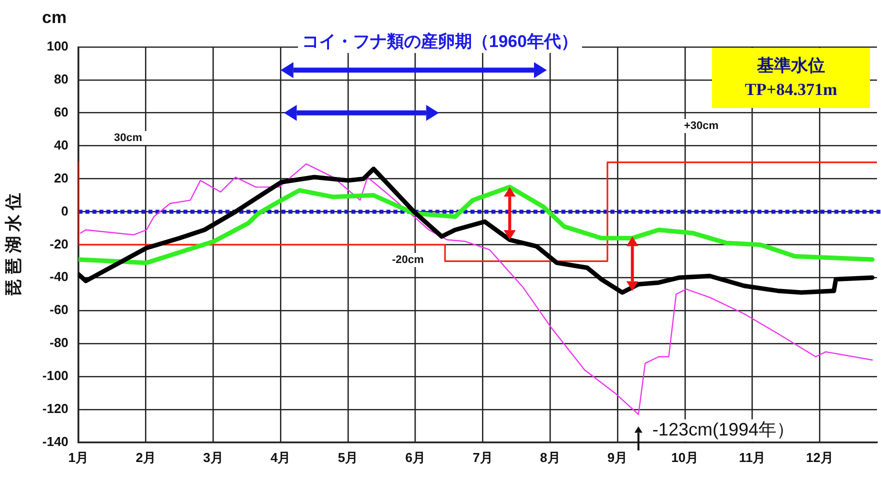 This screenshot has height=478, width=881. Describe the element at coordinates (752, 457) in the screenshot. I see `x-tick-label: 11月` at that location.